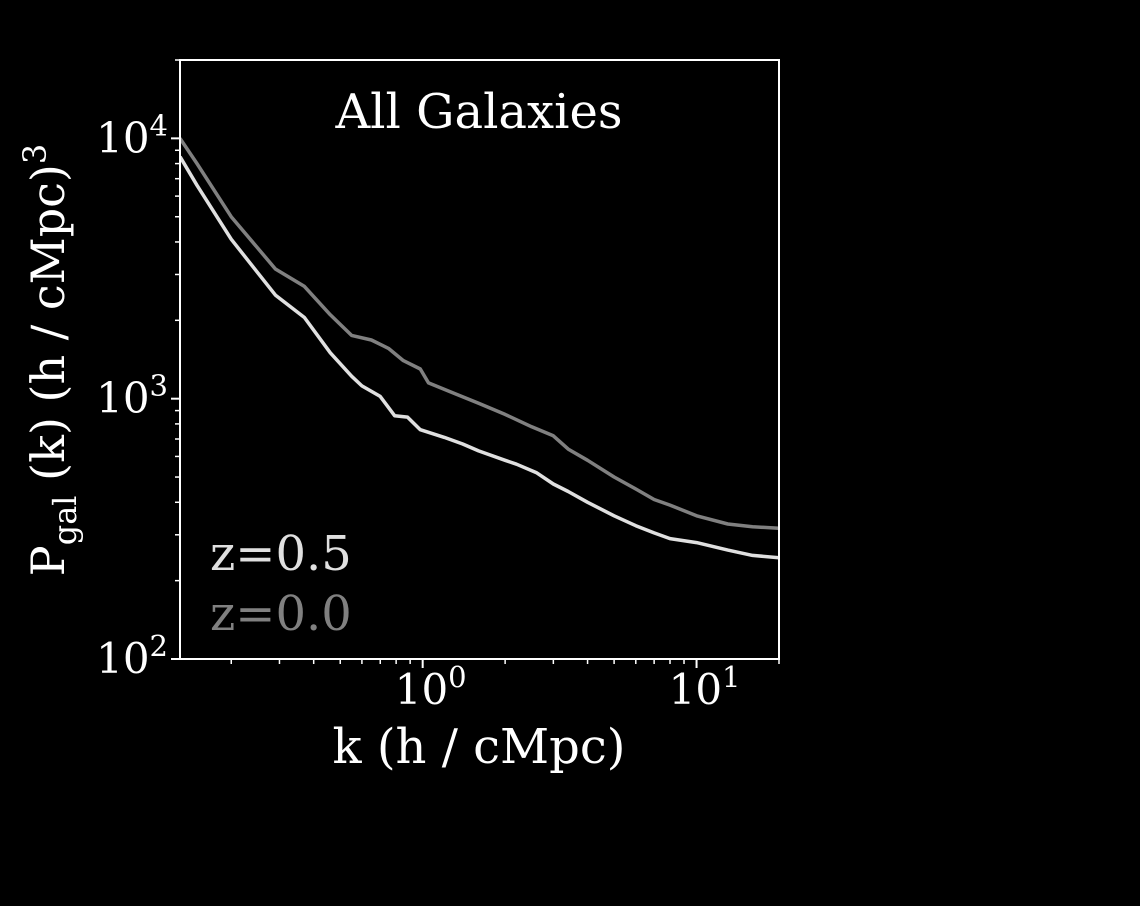 The width and height of the screenshot is (1140, 906). What do you see at coordinates (48, 560) in the screenshot?
I see `y-label-main: P` at bounding box center [48, 560].